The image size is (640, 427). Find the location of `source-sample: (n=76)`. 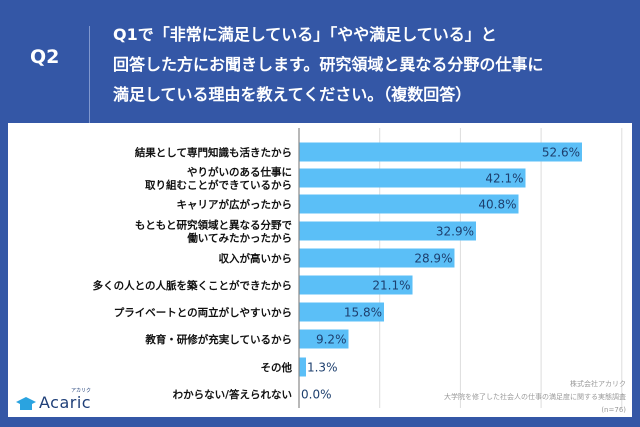

source-sample: (n=76) is located at coordinates (613, 410).